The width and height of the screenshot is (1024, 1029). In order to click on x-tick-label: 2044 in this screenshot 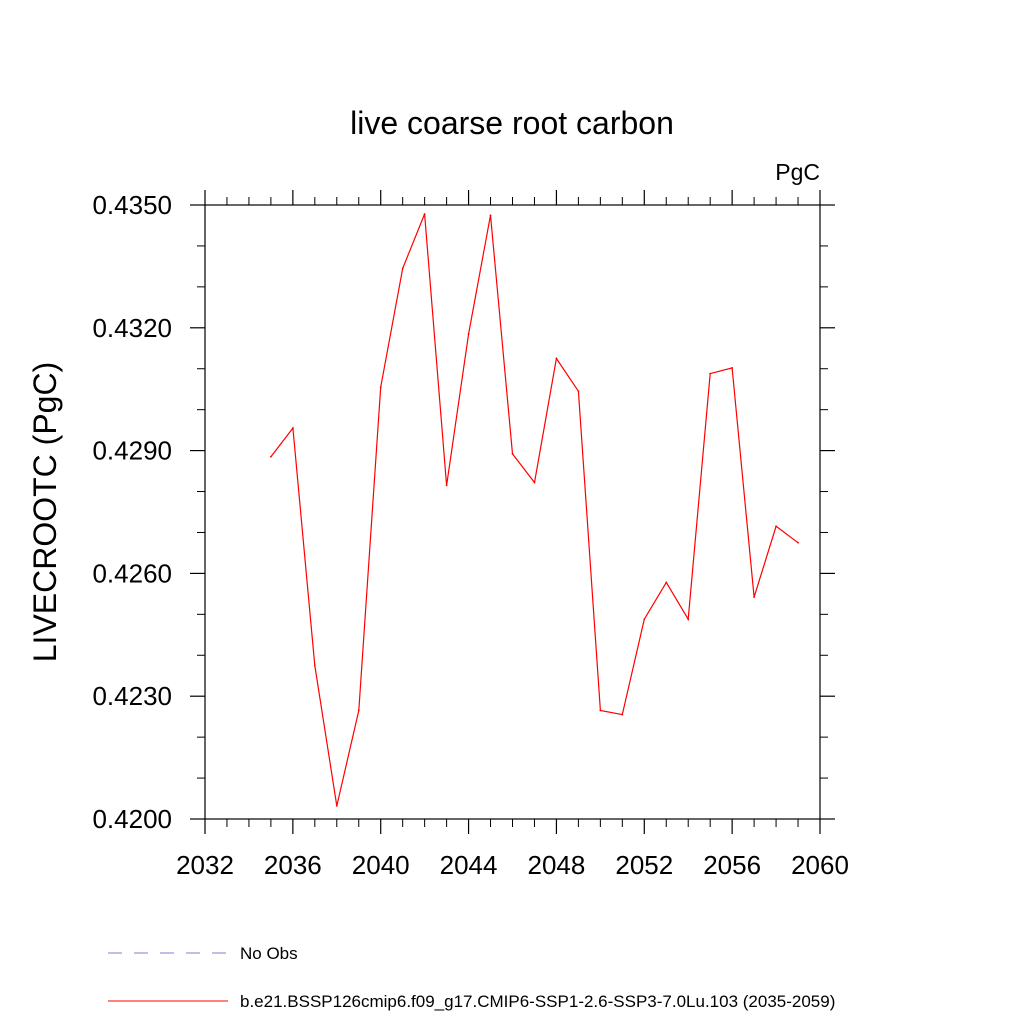, I will do `click(469, 865)`.